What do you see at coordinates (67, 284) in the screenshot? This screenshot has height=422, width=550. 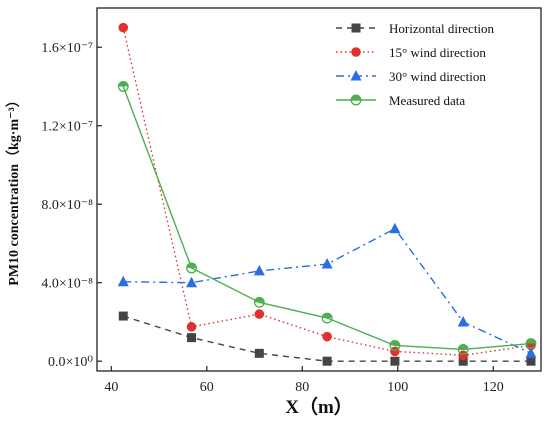 I see `y-tick-label: 4.0×10⁻⁸` at bounding box center [67, 284].